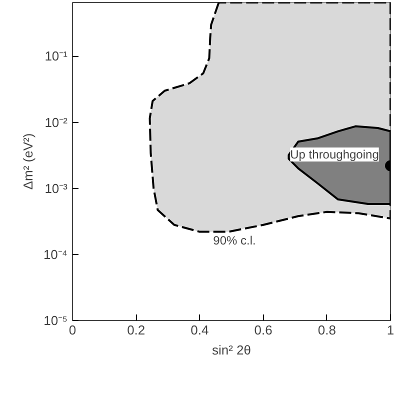 Image resolution: width=398 pixels, height=398 pixels. I want to click on annotation: Up throughgoing, so click(334, 155).